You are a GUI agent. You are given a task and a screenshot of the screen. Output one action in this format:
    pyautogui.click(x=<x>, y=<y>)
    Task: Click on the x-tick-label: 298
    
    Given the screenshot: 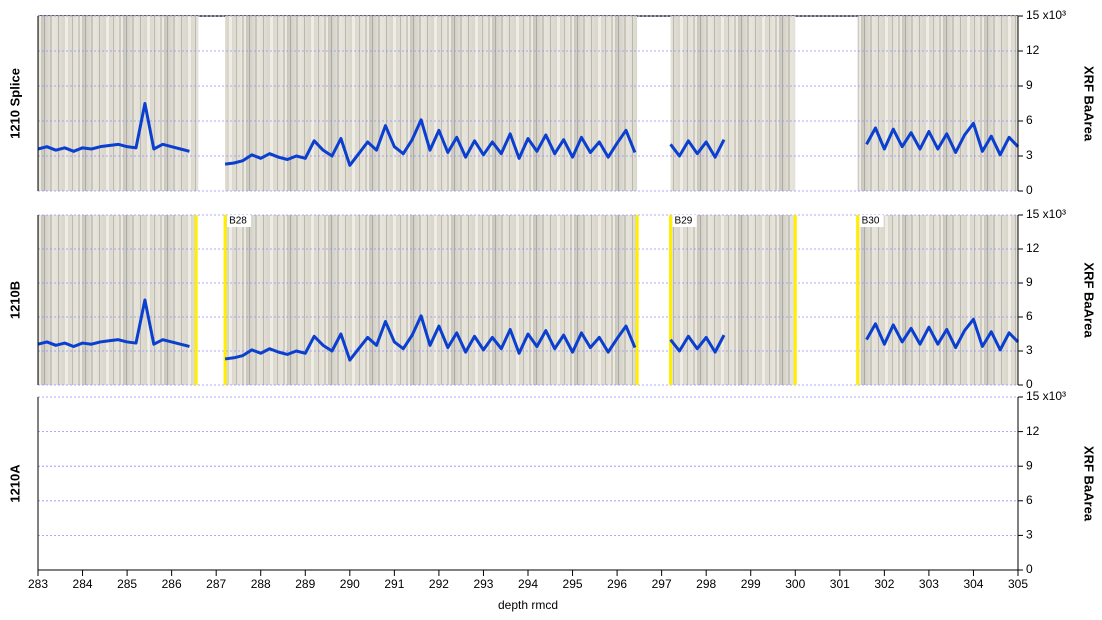 What is the action you would take?
    pyautogui.click(x=706, y=584)
    